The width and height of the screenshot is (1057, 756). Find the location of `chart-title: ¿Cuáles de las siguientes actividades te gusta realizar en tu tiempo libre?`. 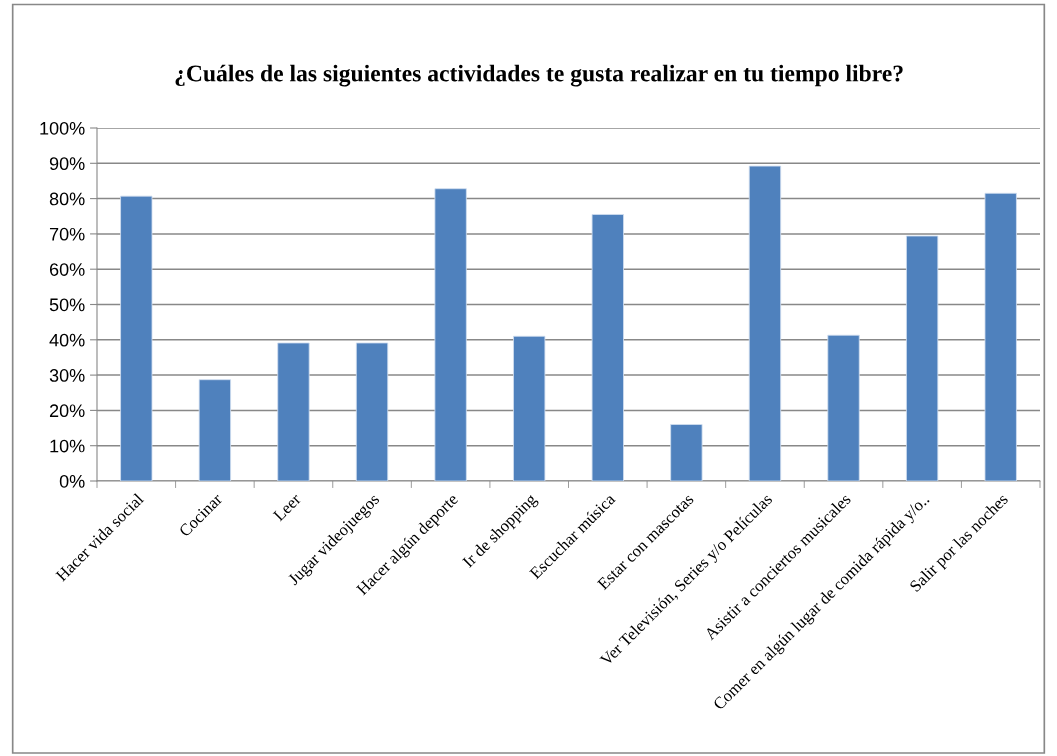

chart-title: ¿Cuáles de las siguientes actividades te gusta realizar en tu tiempo libre? is located at coordinates (539, 75).